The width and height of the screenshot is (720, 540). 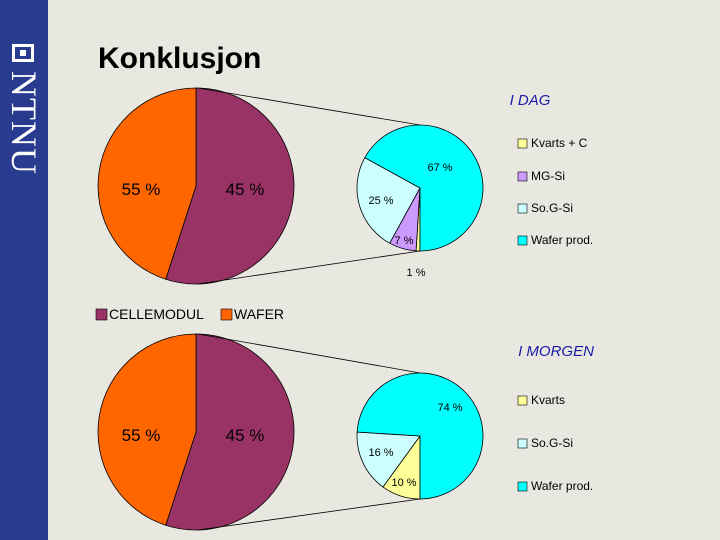 I want to click on bottom-big-pie-label-cellemodul: 55 %, so click(x=141, y=435).